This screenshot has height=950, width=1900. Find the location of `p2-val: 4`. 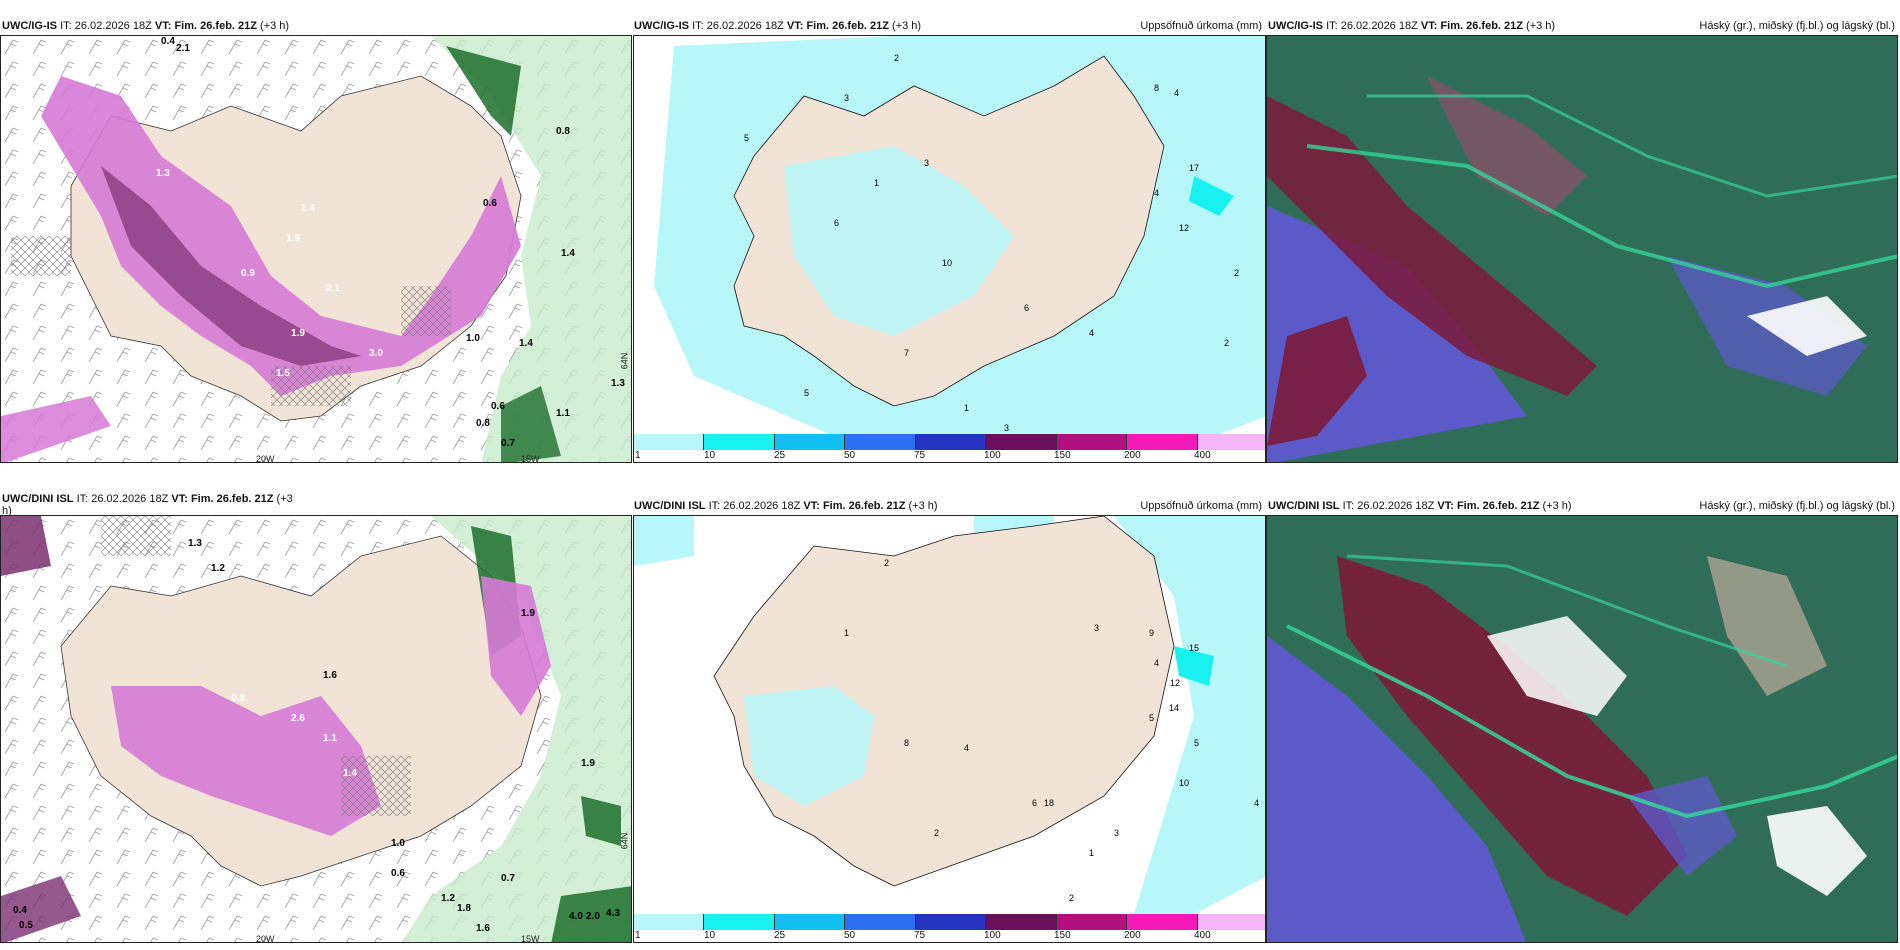

p2-val: 4 is located at coordinates (1156, 193).